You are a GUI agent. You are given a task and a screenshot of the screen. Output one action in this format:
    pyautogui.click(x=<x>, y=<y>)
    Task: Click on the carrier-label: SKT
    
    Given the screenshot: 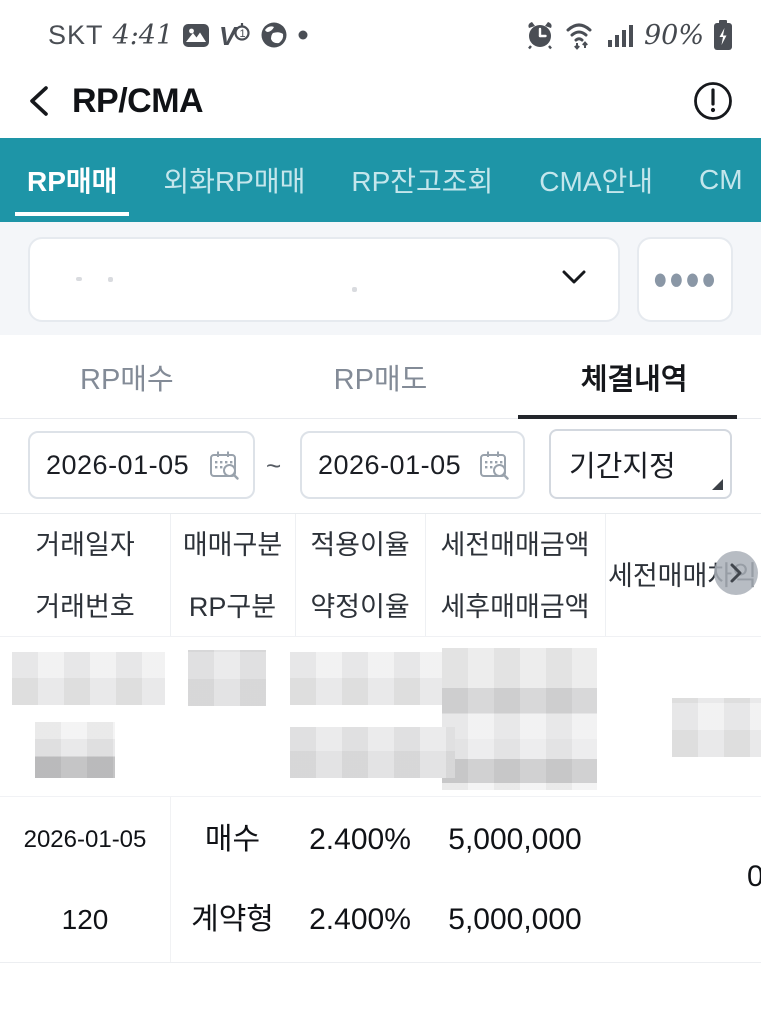 What is the action you would take?
    pyautogui.click(x=76, y=34)
    